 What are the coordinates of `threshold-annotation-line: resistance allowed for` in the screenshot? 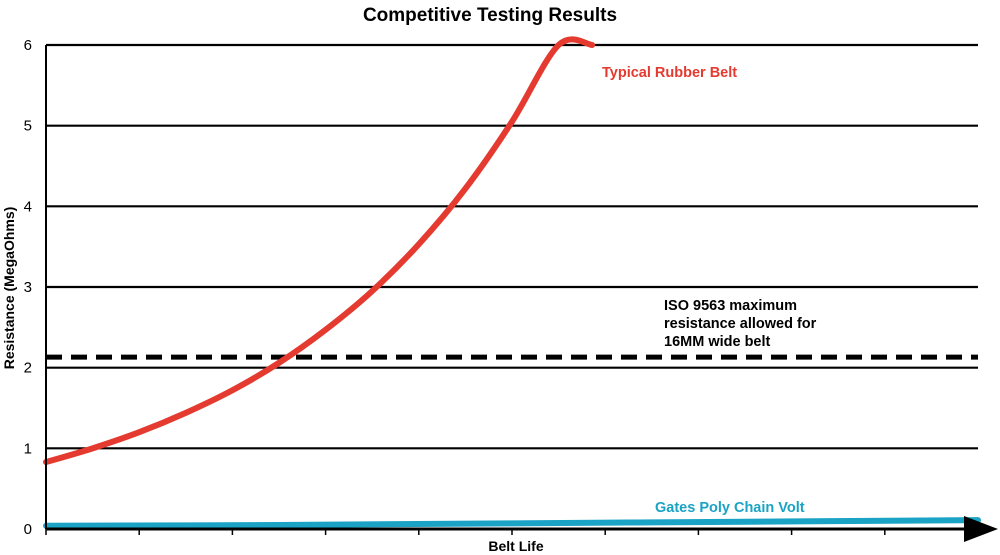 It's located at (740, 324).